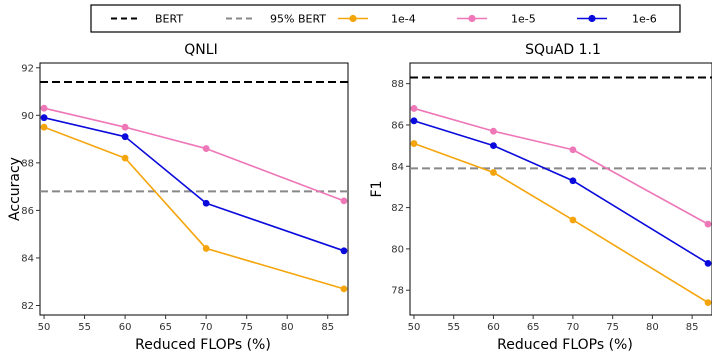 This screenshot has width=712, height=356. What do you see at coordinates (414, 327) in the screenshot?
I see `squad-x-tick-label: 50` at bounding box center [414, 327].